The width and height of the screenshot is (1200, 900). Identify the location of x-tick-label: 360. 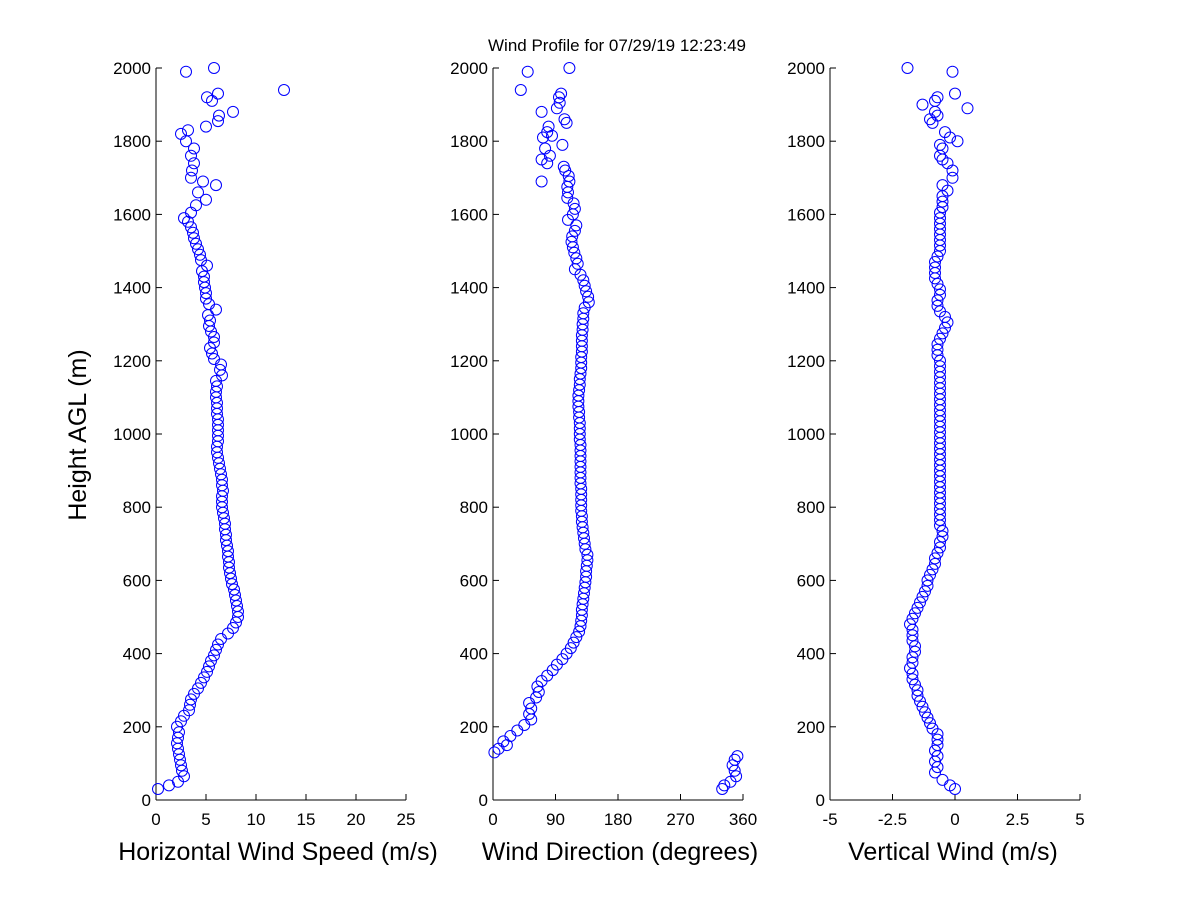
(743, 819).